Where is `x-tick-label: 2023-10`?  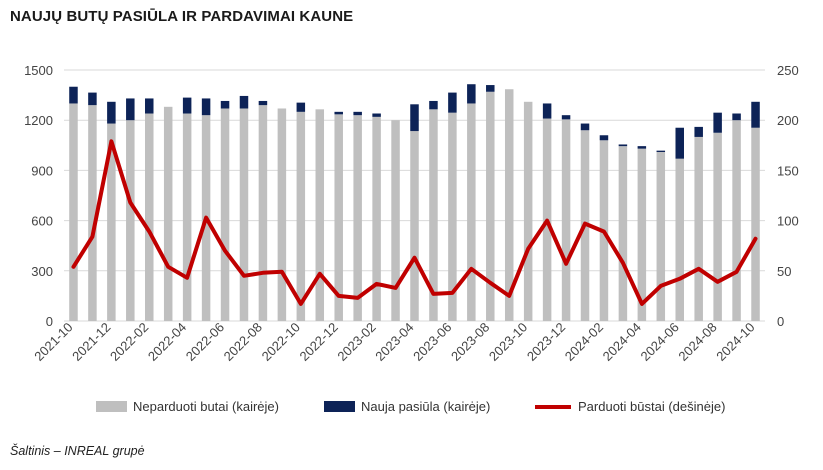 x-tick-label: 2023-10 is located at coordinates (508, 342).